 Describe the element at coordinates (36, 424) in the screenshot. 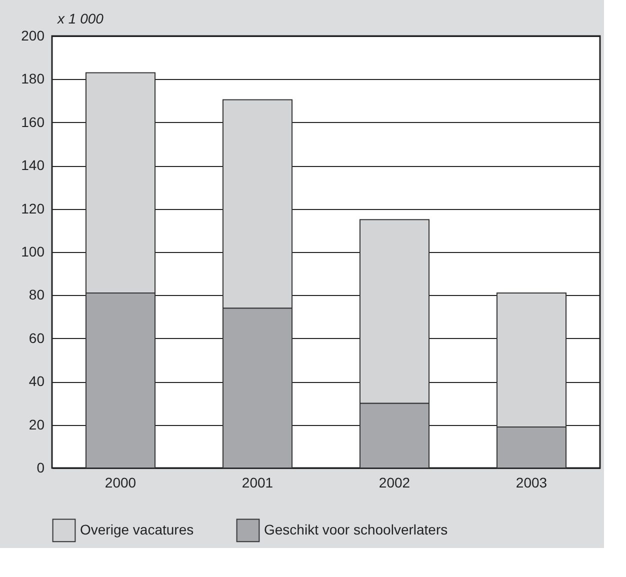

I see `y-tick-label: 20` at that location.